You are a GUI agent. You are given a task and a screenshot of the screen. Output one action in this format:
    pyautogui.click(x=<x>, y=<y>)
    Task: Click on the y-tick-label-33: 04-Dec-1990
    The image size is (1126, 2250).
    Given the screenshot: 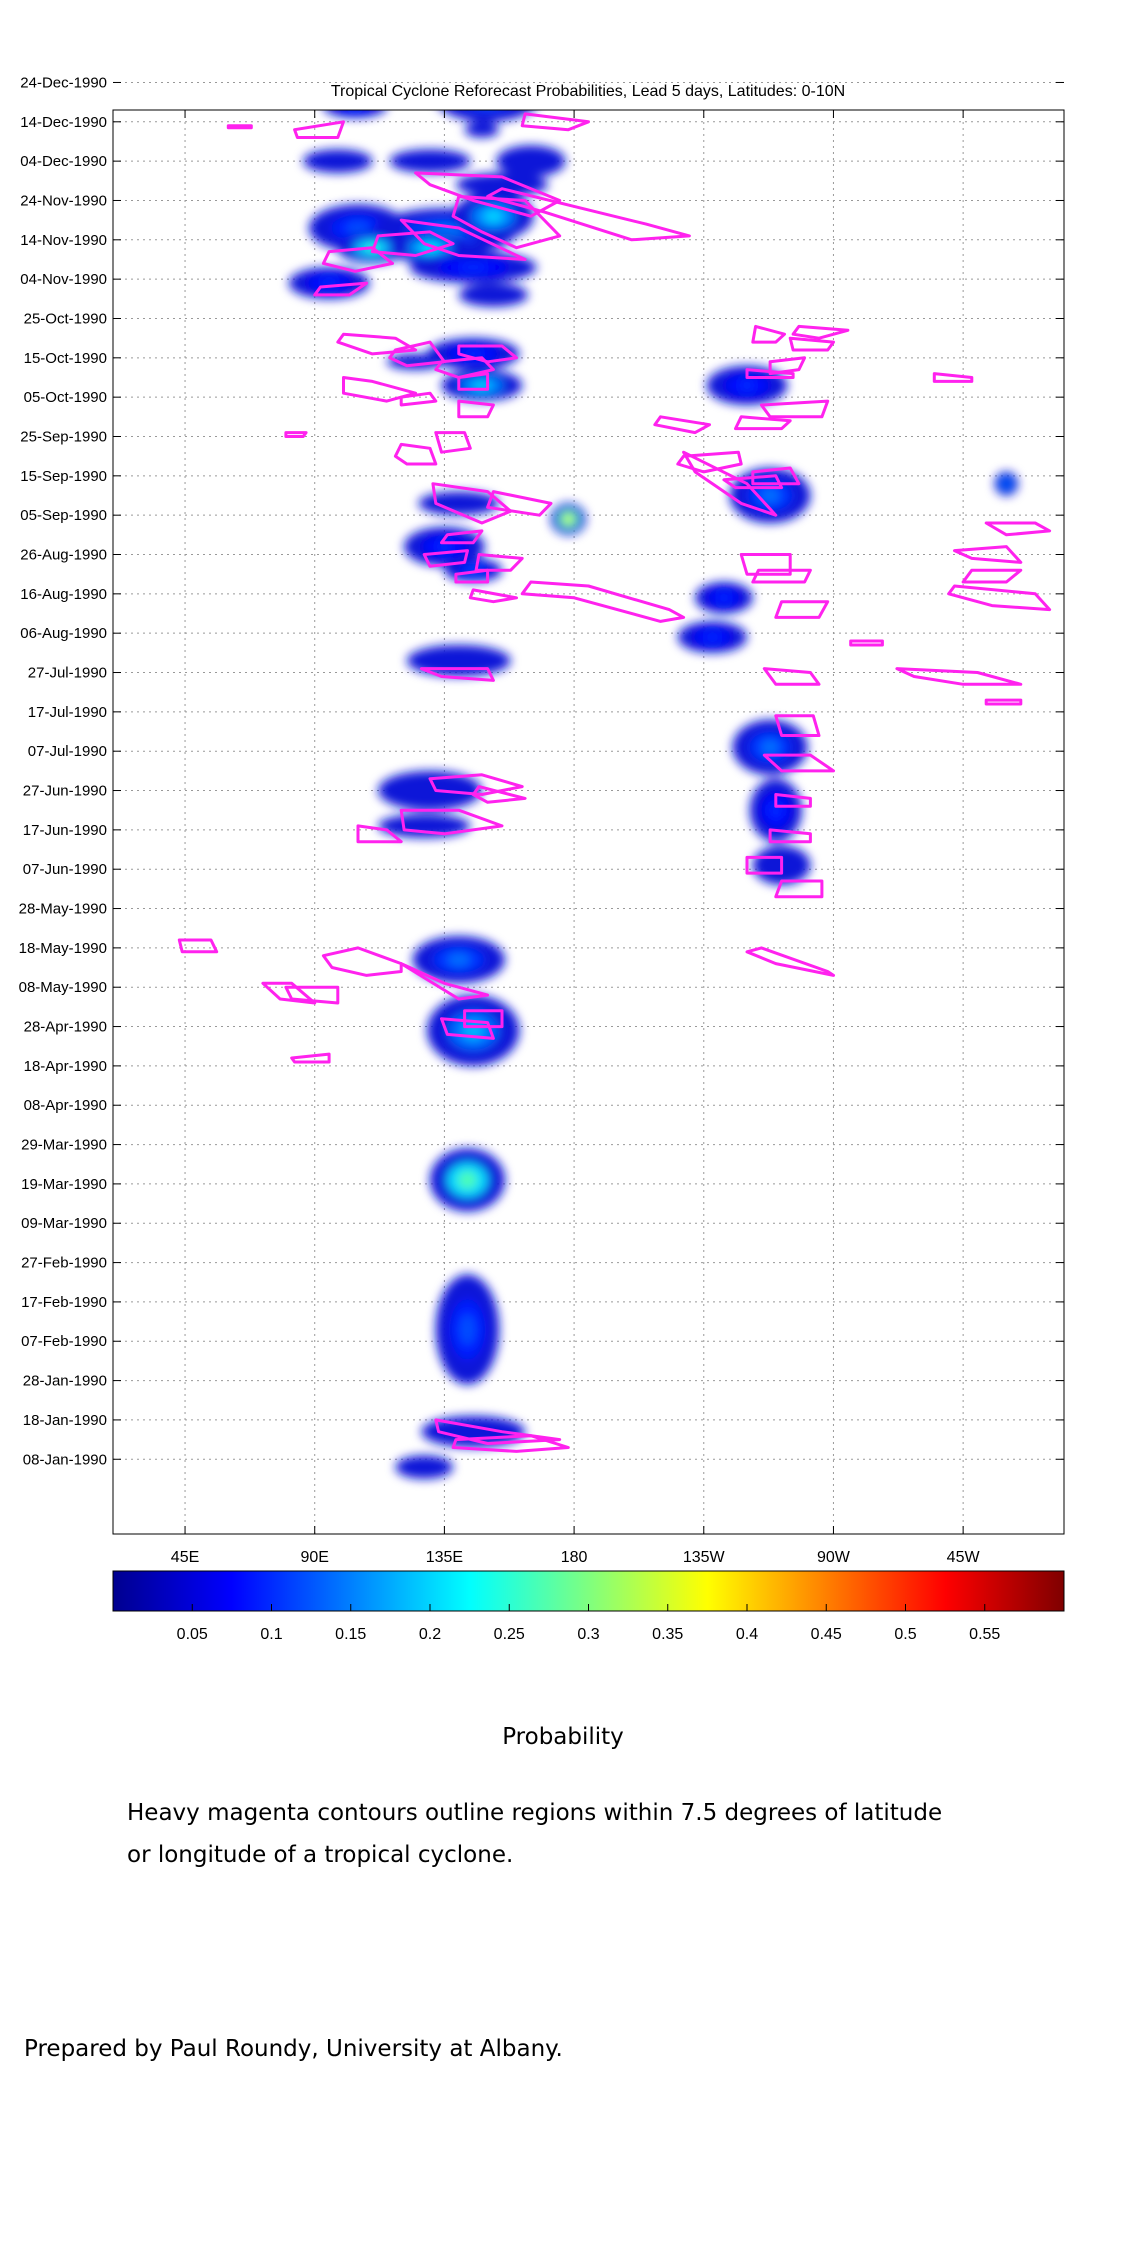 What is the action you would take?
    pyautogui.click(x=63, y=161)
    